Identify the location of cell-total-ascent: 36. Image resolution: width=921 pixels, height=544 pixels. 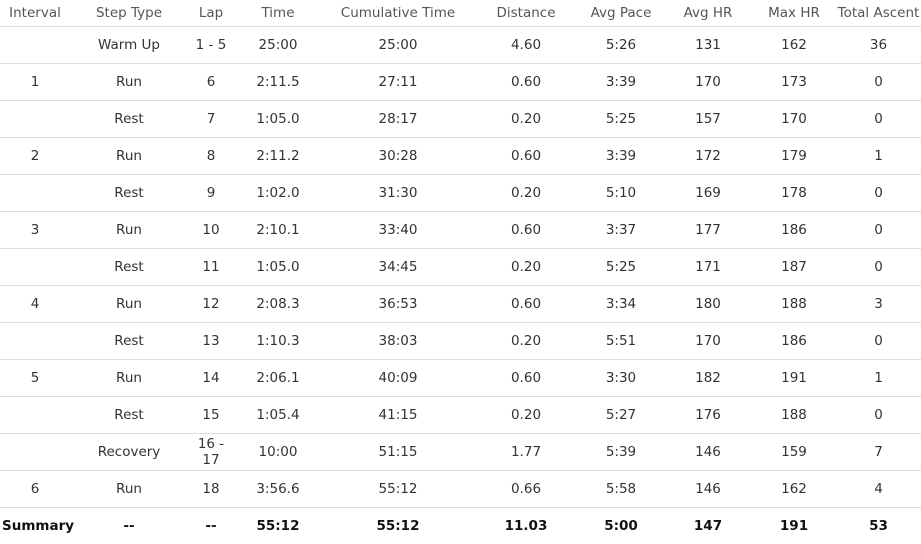
(878, 45).